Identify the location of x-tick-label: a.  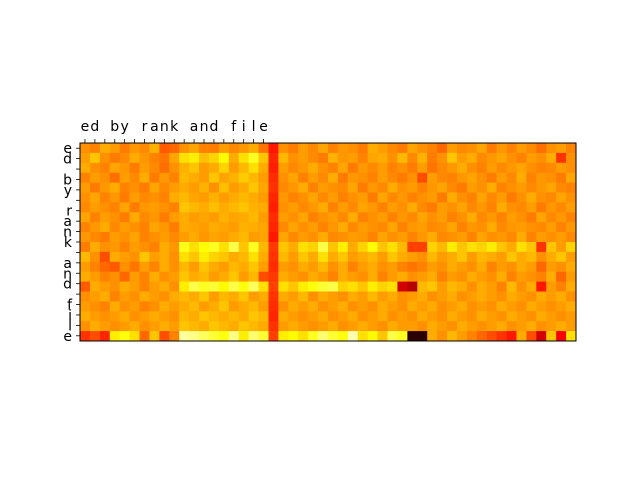
(154, 127).